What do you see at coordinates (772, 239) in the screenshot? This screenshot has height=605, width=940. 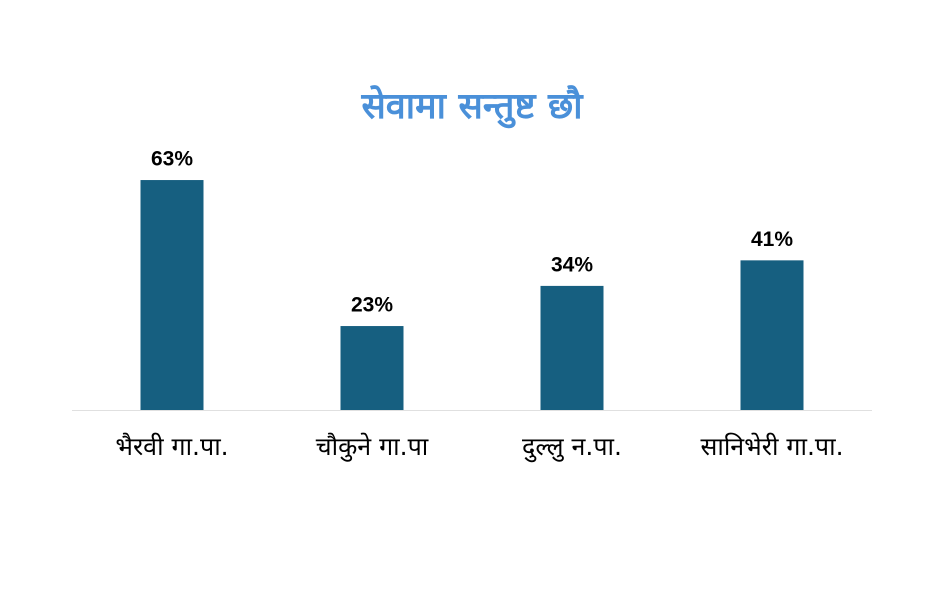 I see `value-label: 41%` at bounding box center [772, 239].